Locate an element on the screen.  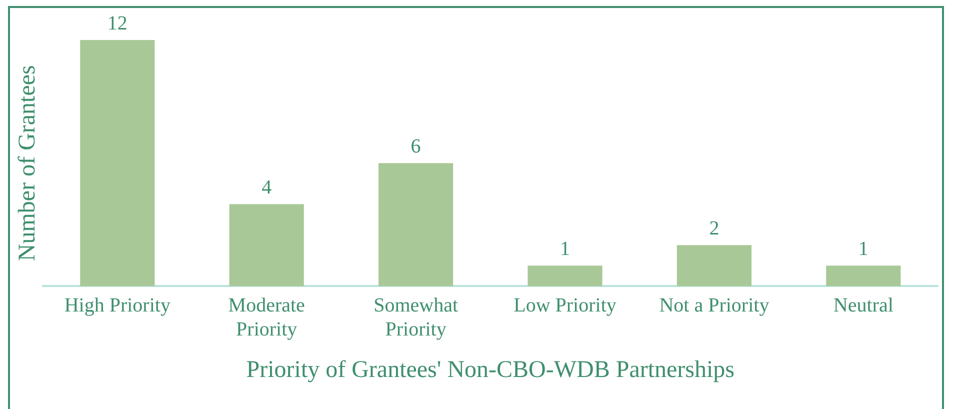
x-tick-label: Low Priority is located at coordinates (565, 305).